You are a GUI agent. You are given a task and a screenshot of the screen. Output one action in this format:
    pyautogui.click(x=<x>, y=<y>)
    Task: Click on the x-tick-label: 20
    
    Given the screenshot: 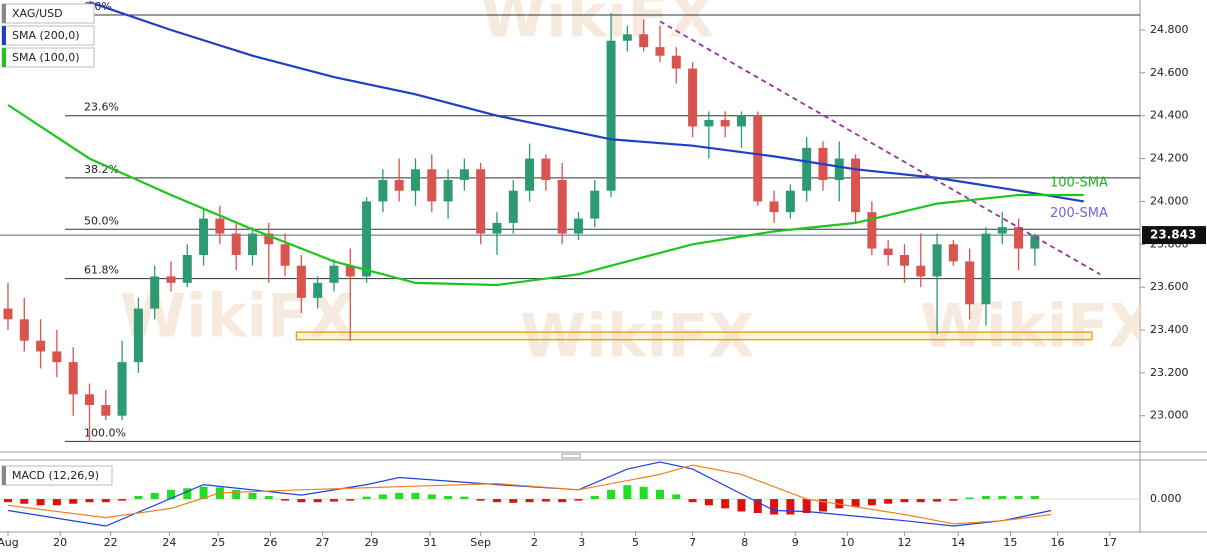 What is the action you would take?
    pyautogui.click(x=60, y=542)
    